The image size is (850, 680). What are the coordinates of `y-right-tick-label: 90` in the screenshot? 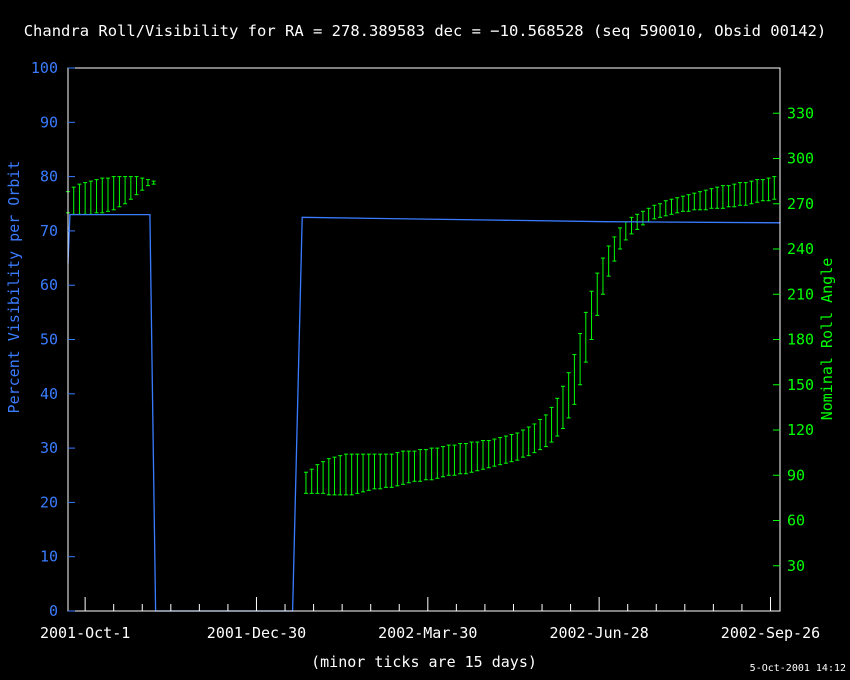 It's located at (796, 475).